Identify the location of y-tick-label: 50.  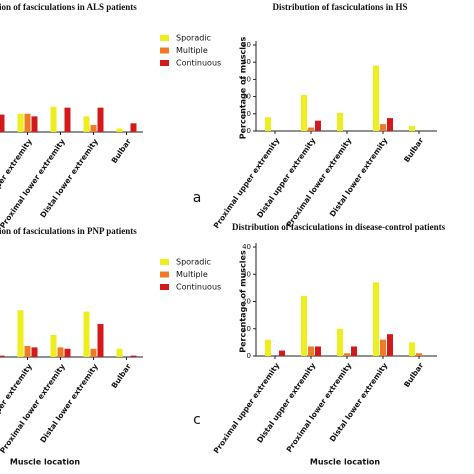
(246, 45).